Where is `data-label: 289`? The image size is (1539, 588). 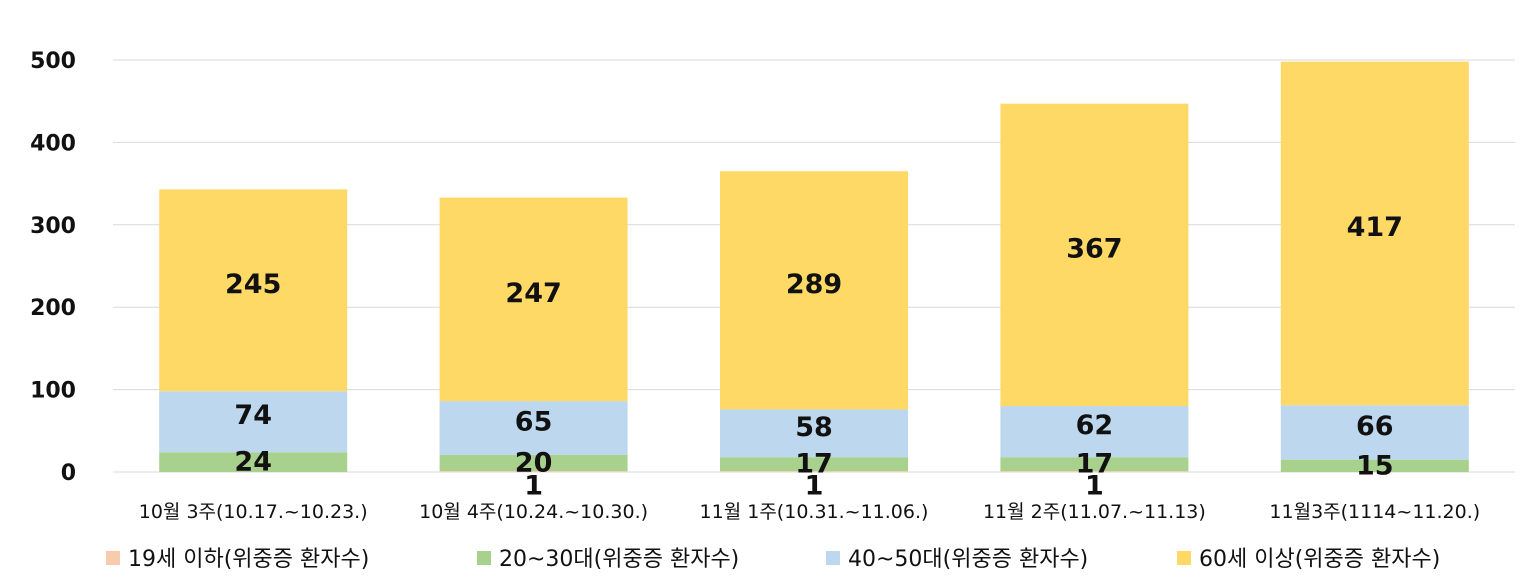 data-label: 289 is located at coordinates (814, 284).